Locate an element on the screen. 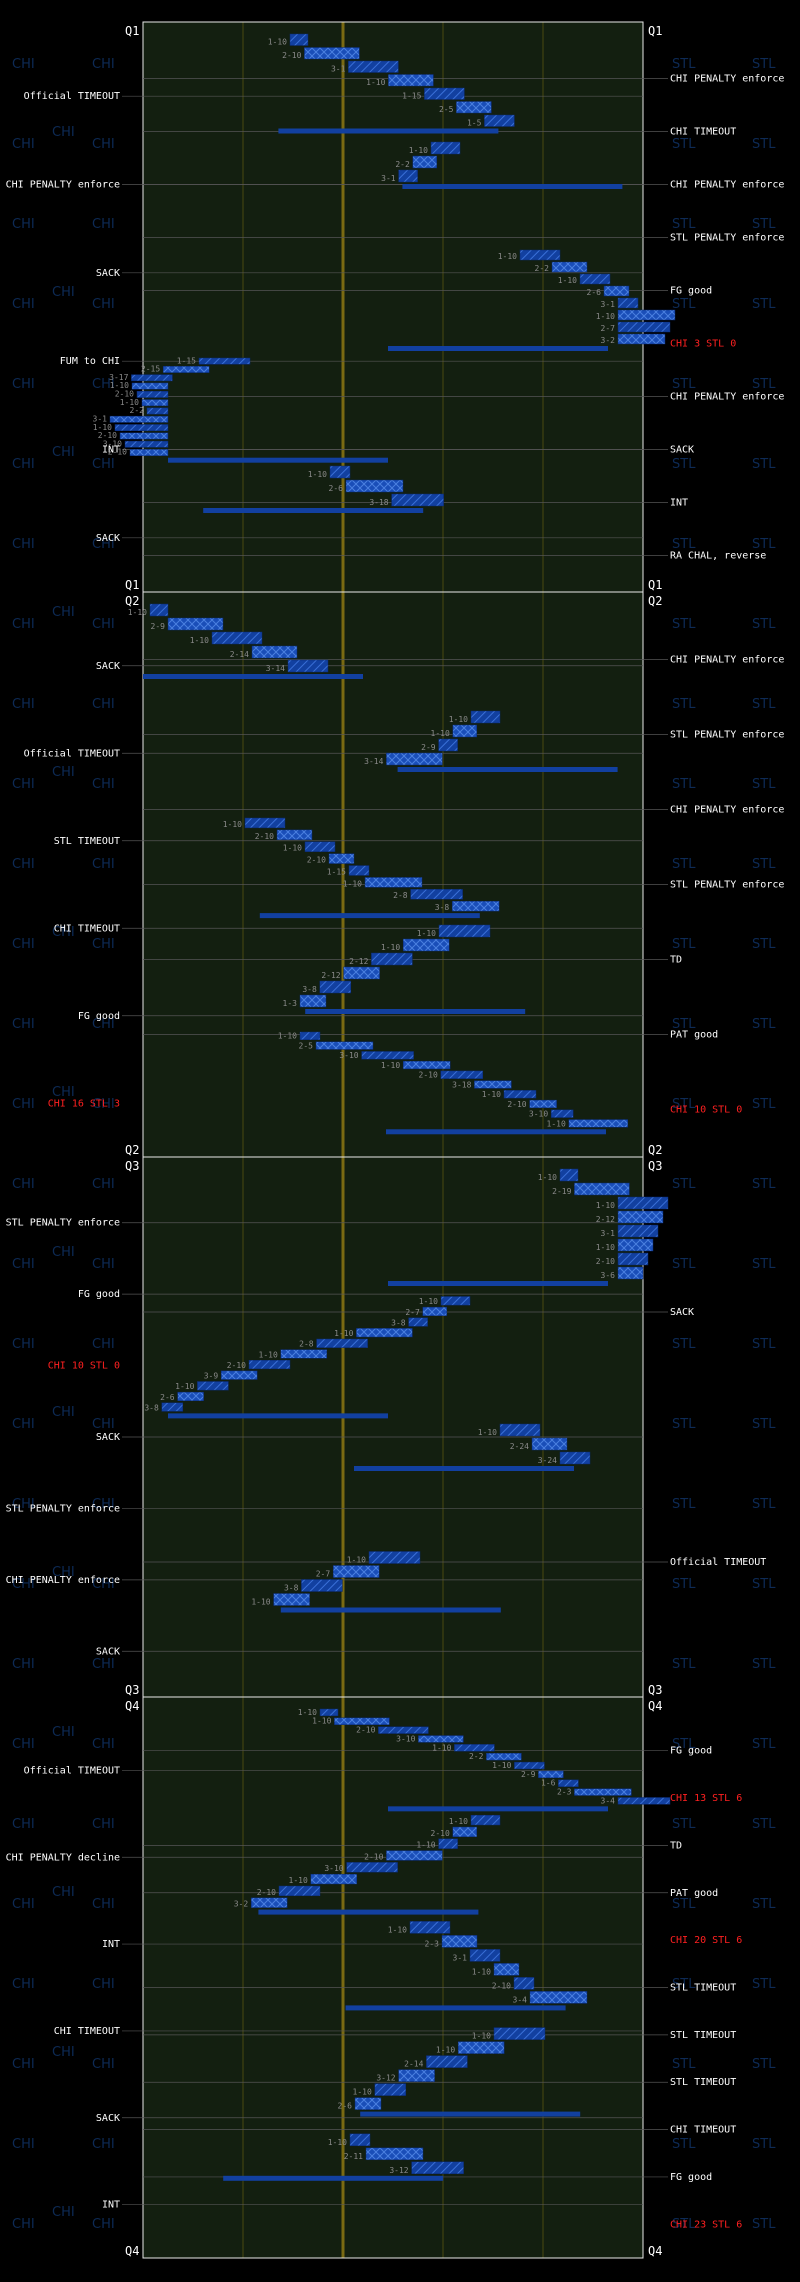  play-label: 3-1 is located at coordinates (338, 69).